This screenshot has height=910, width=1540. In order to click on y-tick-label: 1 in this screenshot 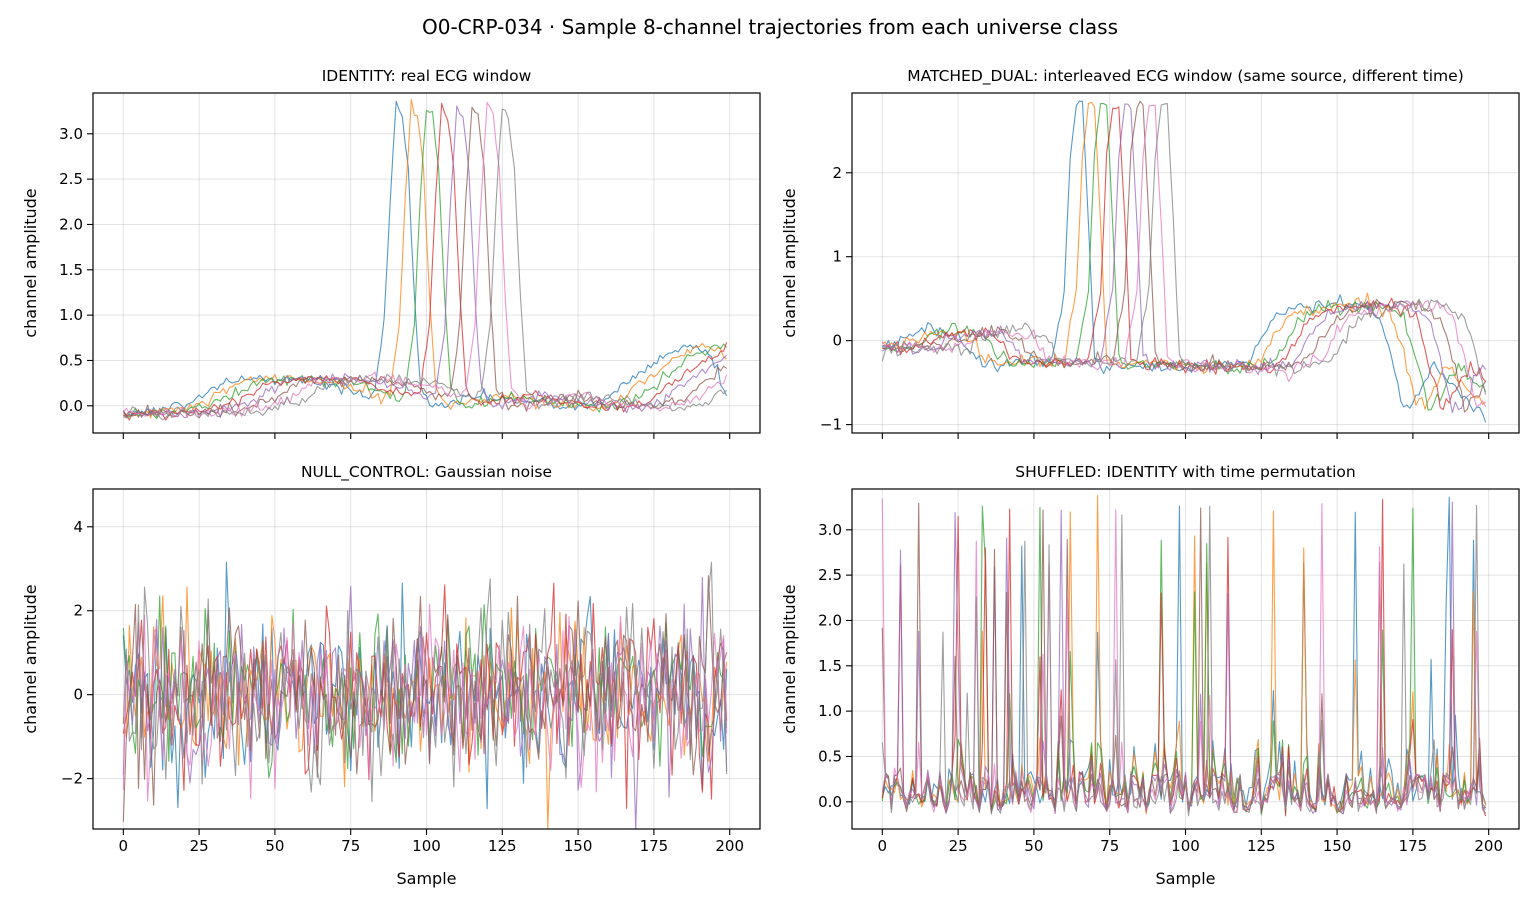, I will do `click(837, 257)`.